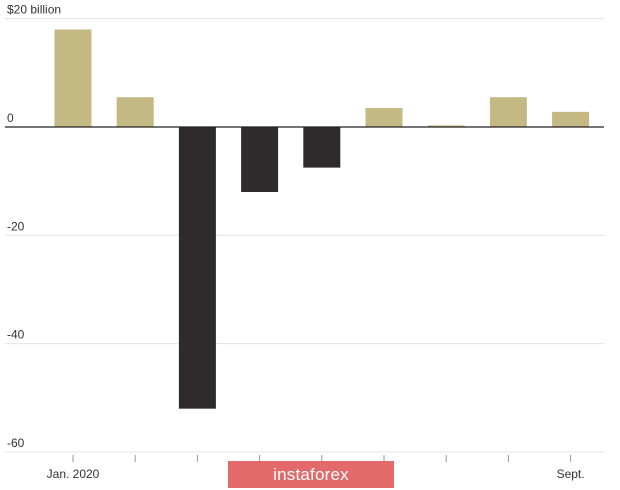  Describe the element at coordinates (571, 474) in the screenshot. I see `x-tick-label: Sept.` at that location.